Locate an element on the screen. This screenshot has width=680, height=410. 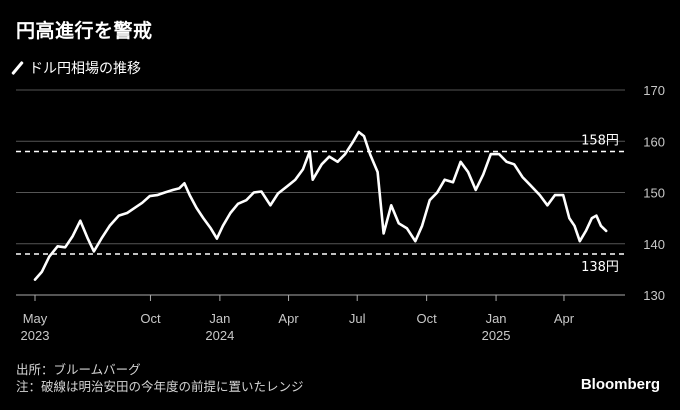
x-tick-label: Jul is located at coordinates (357, 318).